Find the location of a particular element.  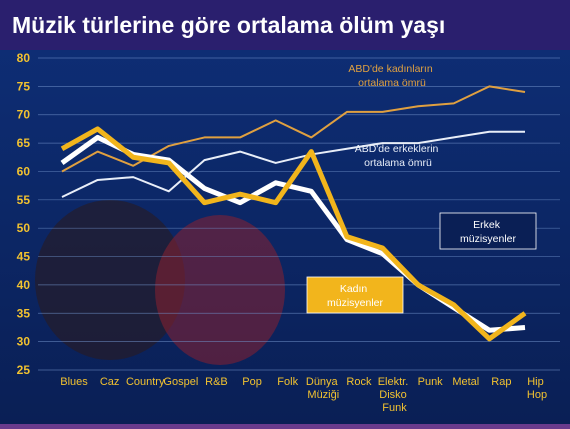

y-tick-label: 60 is located at coordinates (24, 171).